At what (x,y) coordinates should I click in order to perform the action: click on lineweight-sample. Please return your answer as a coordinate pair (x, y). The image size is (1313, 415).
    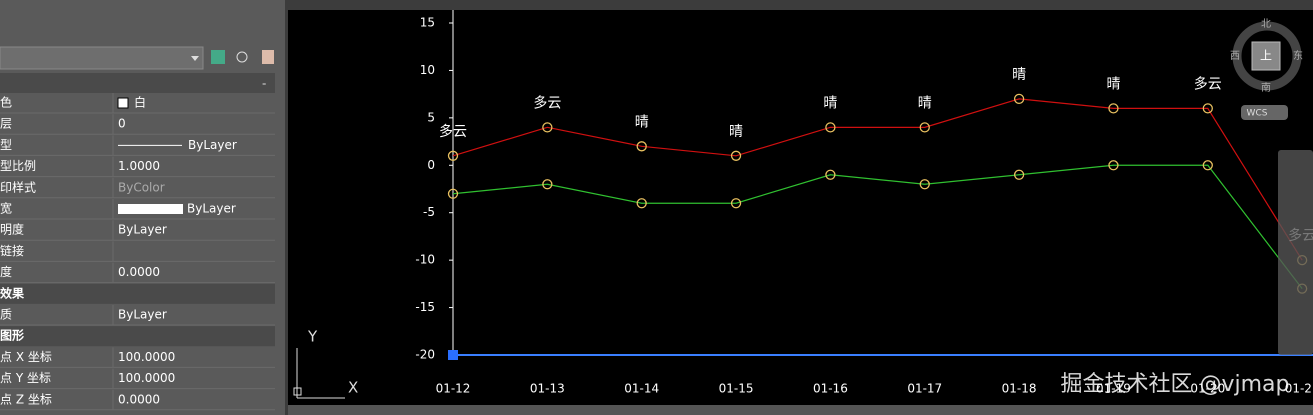
    Looking at the image, I should click on (150, 209).